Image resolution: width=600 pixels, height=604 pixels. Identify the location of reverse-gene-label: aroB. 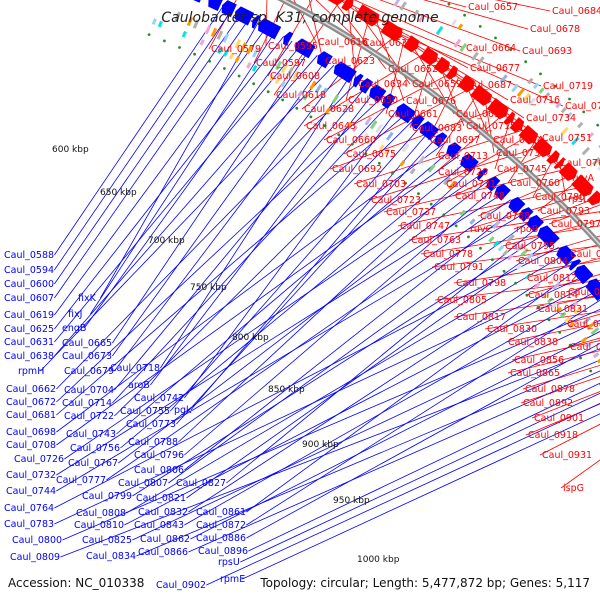
(139, 385).